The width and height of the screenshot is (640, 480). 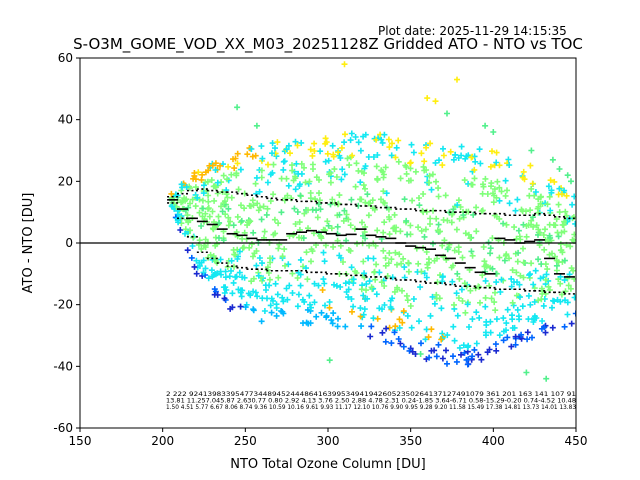 I want to click on plot-date: Plot date: 2025-11-29 14:15:35, so click(x=472, y=31).